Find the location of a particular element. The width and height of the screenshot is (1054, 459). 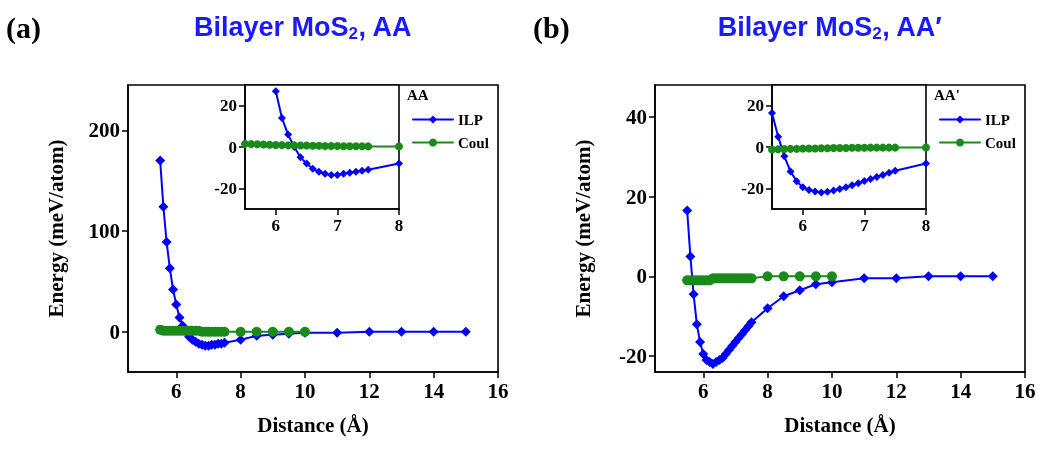

text: (b) is located at coordinates (551, 27).